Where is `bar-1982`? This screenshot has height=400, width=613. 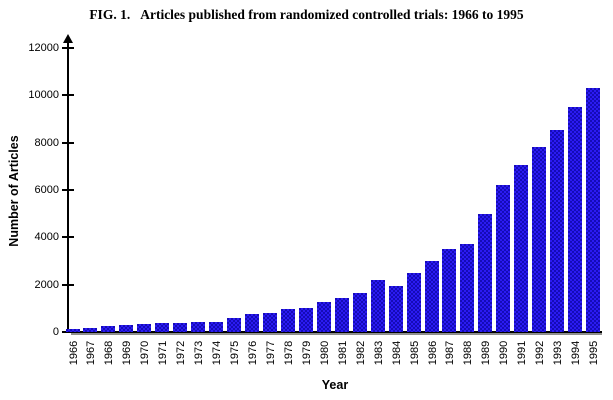
bar-1982 is located at coordinates (359, 312).